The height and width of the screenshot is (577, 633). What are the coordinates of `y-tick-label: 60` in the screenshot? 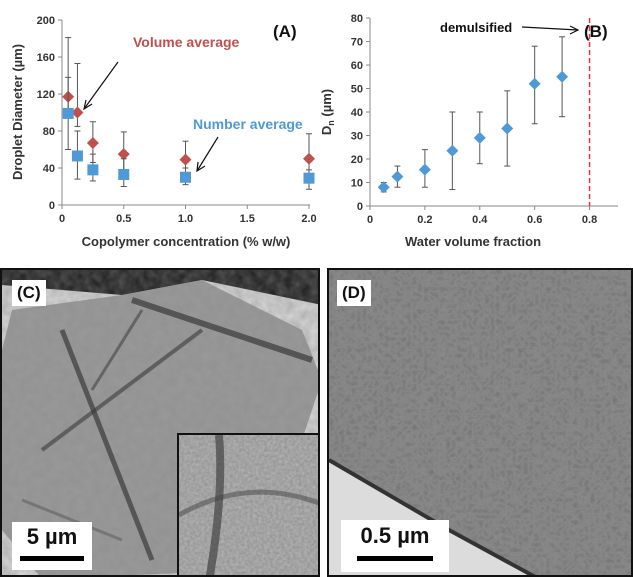 It's located at (357, 66).